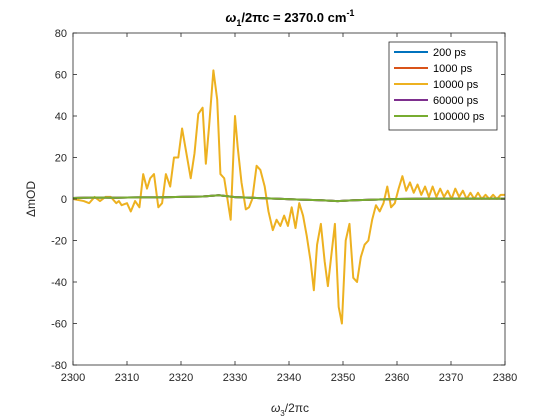  I want to click on y-tick-label: 20, so click(61, 159).